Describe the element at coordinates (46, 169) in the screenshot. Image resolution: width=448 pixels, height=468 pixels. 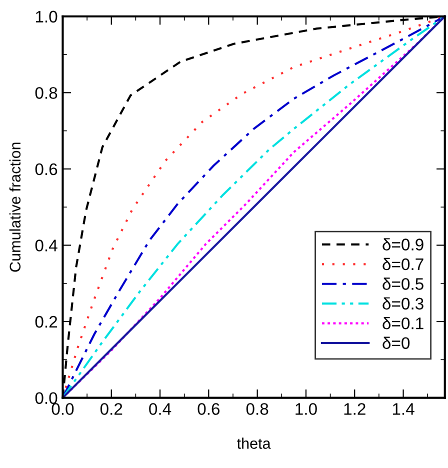
I see `y-tick-label: 0.6` at that location.